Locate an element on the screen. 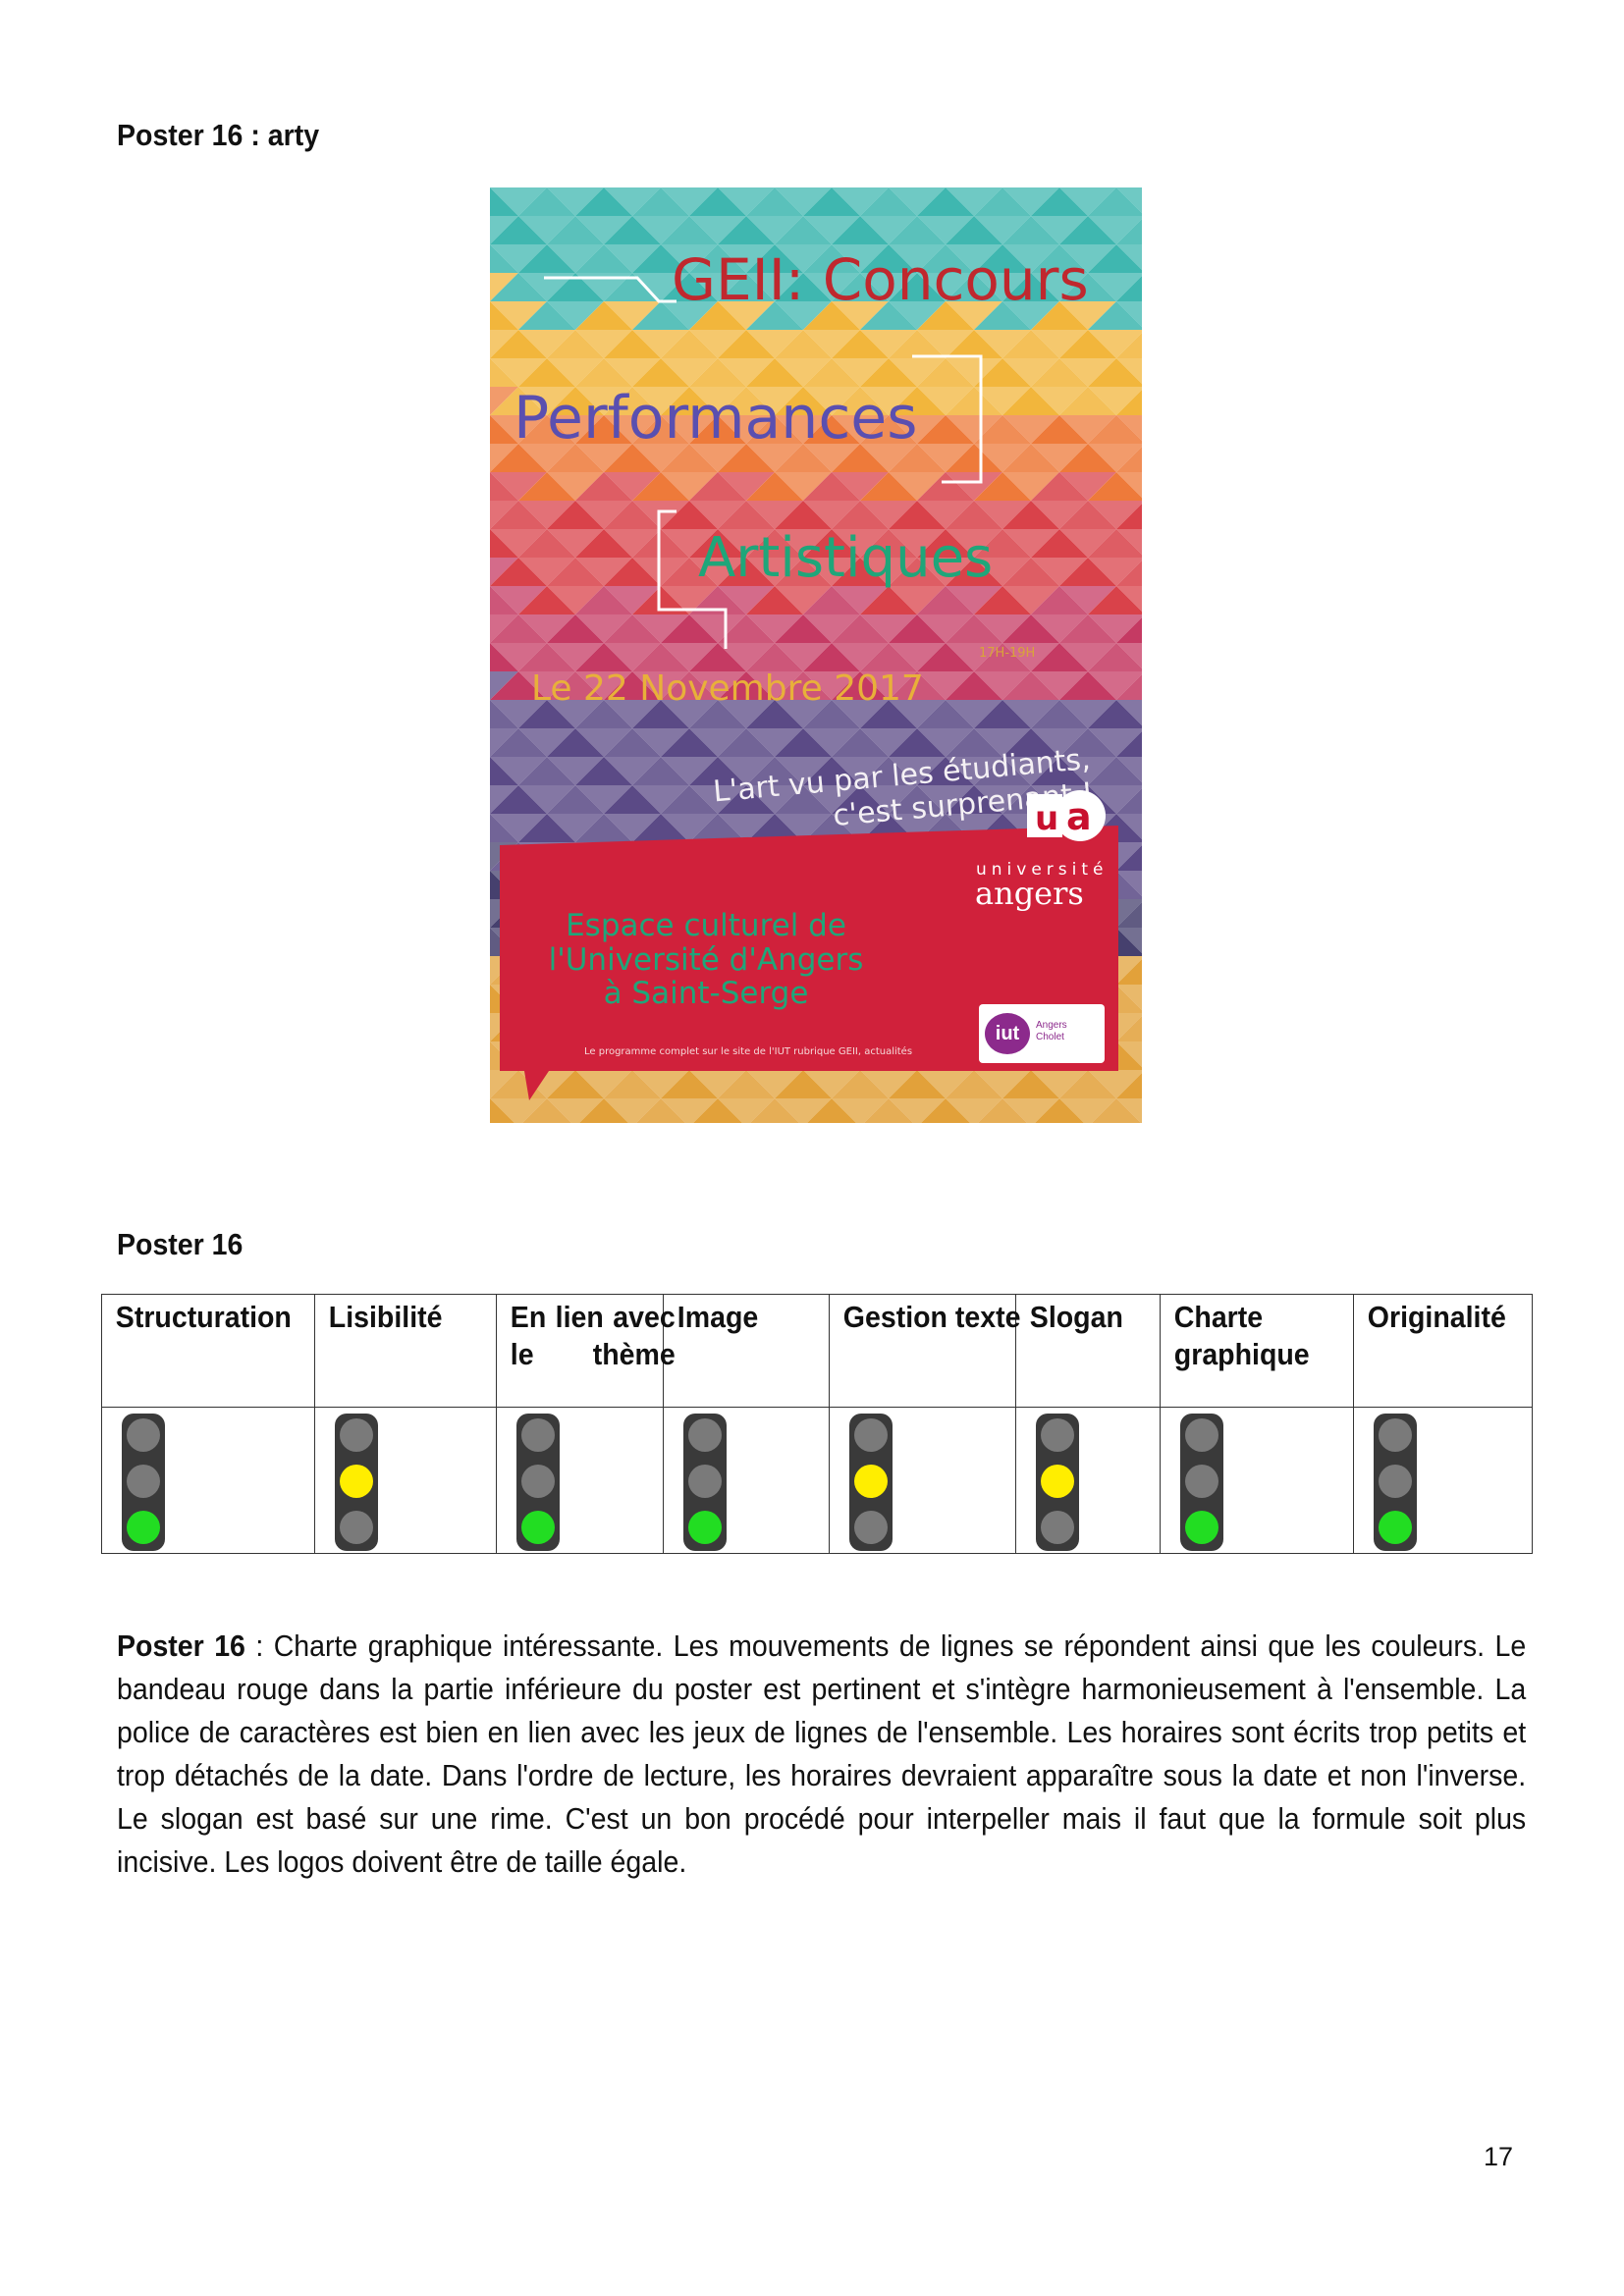 The width and height of the screenshot is (1624, 2296). header-cell-structuration: Structuration is located at coordinates (208, 1351).